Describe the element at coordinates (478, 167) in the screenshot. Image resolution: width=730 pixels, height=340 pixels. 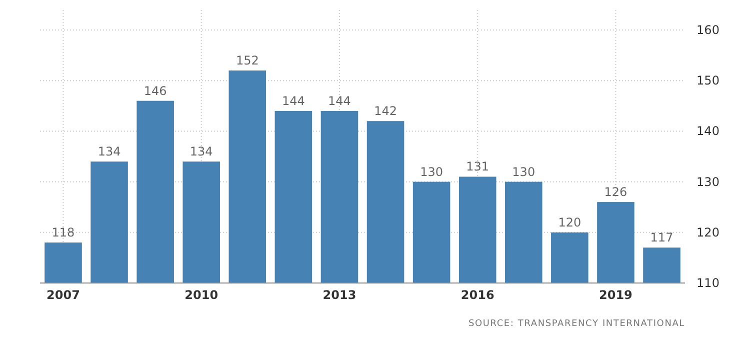
I see `data-label: 131` at that location.